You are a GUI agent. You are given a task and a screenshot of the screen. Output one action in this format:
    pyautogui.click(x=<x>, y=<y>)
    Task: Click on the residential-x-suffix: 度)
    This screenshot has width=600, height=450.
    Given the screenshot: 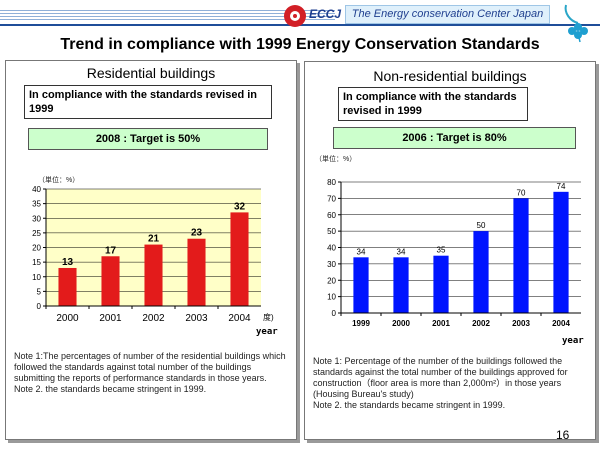 What is the action you would take?
    pyautogui.click(x=268, y=317)
    